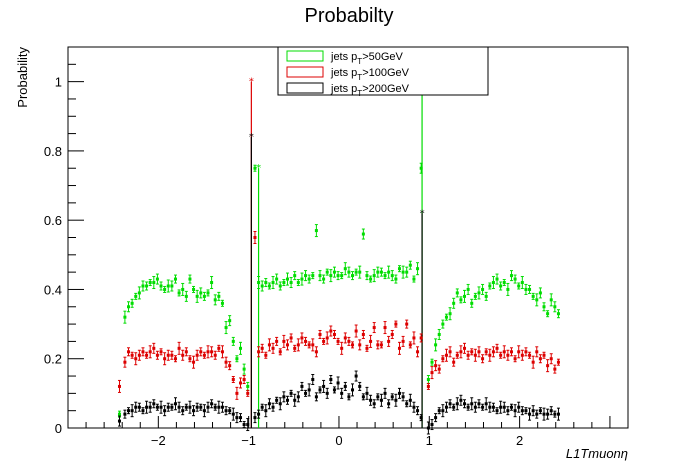 The width and height of the screenshot is (698, 476). I want to click on x-tick-label: 0, so click(338, 440).